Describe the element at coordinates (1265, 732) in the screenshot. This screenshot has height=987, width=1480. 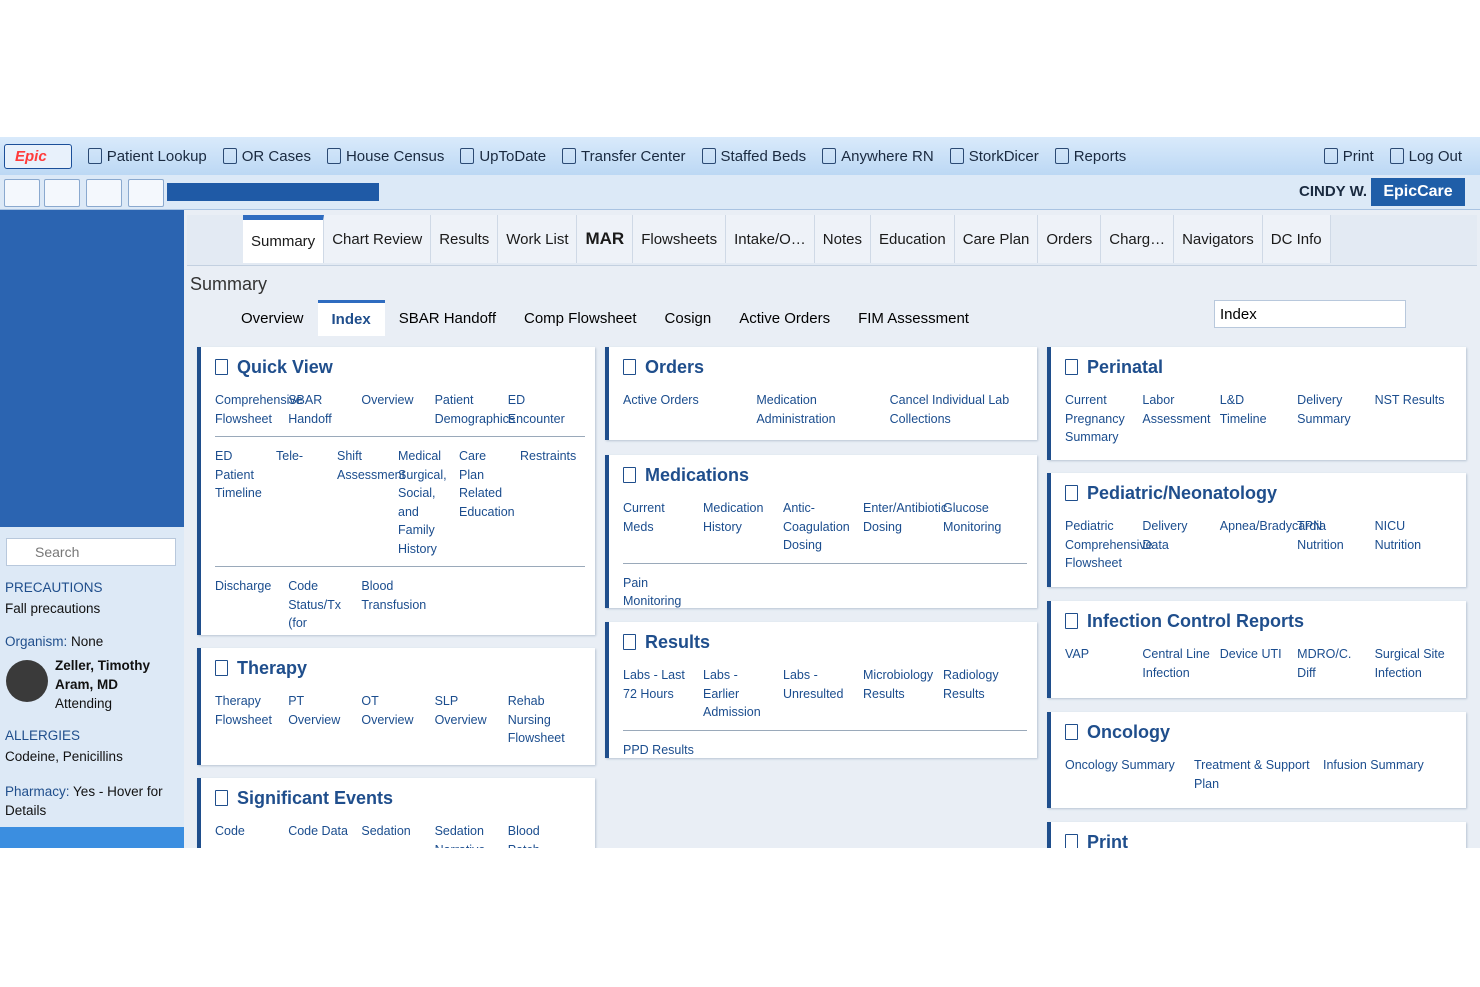
I see `card-title: Oncology` at that location.